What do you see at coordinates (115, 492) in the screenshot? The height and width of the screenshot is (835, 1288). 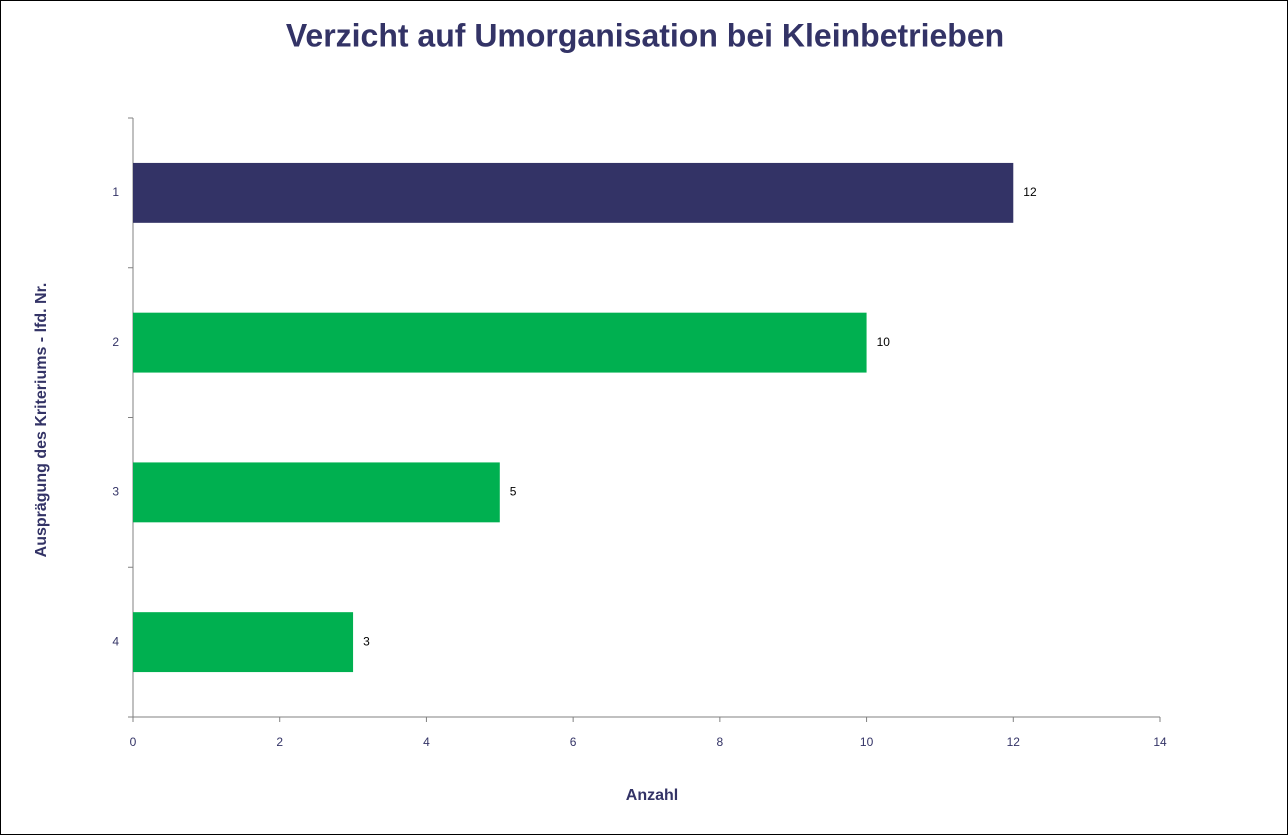 I see `y-tick-label: 3` at bounding box center [115, 492].